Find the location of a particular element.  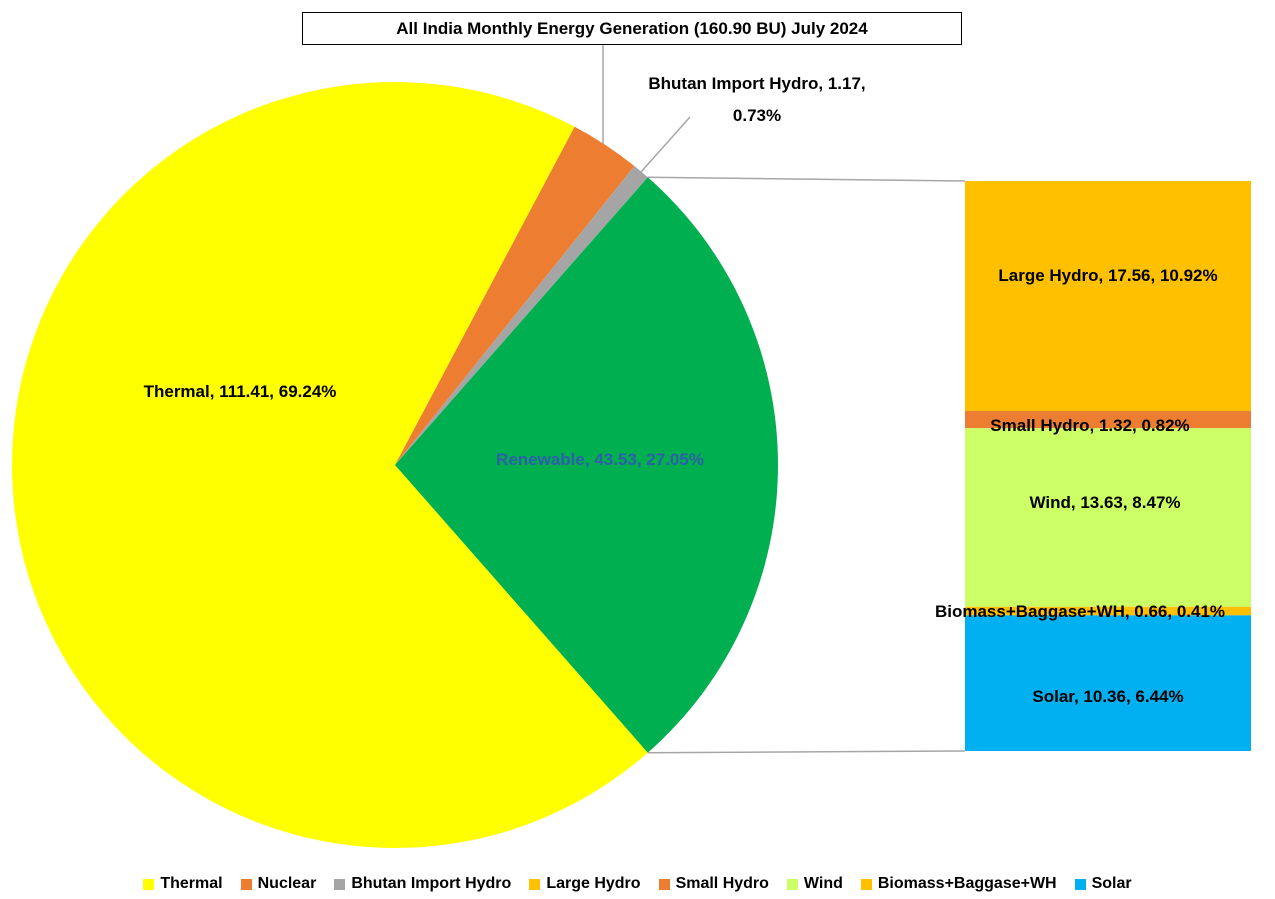

legend-item: Large Hydro is located at coordinates (585, 884).